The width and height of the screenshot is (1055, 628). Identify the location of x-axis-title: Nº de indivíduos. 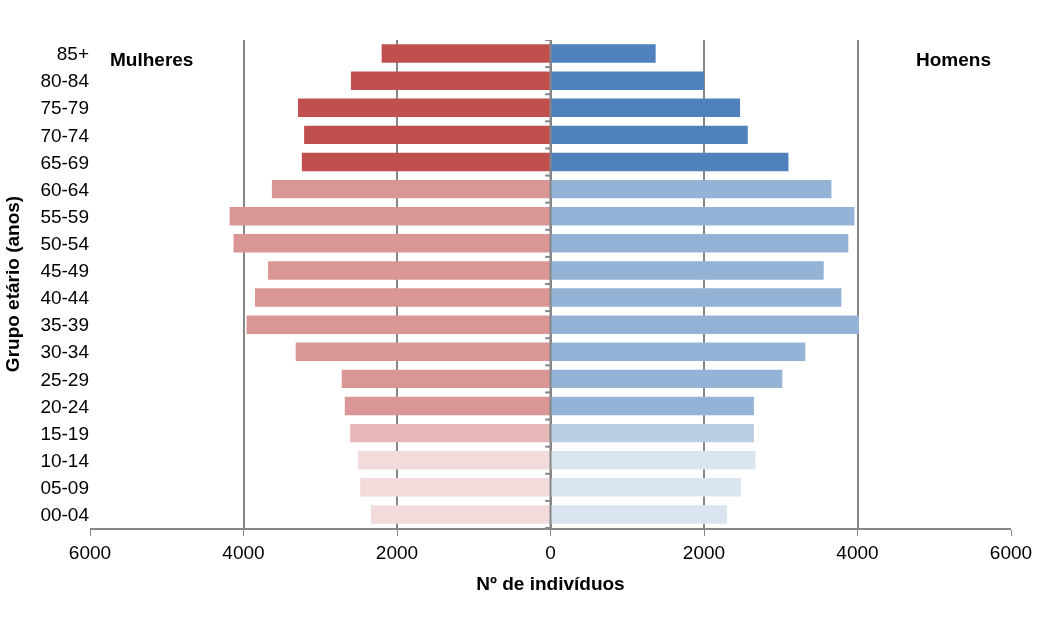
(550, 584).